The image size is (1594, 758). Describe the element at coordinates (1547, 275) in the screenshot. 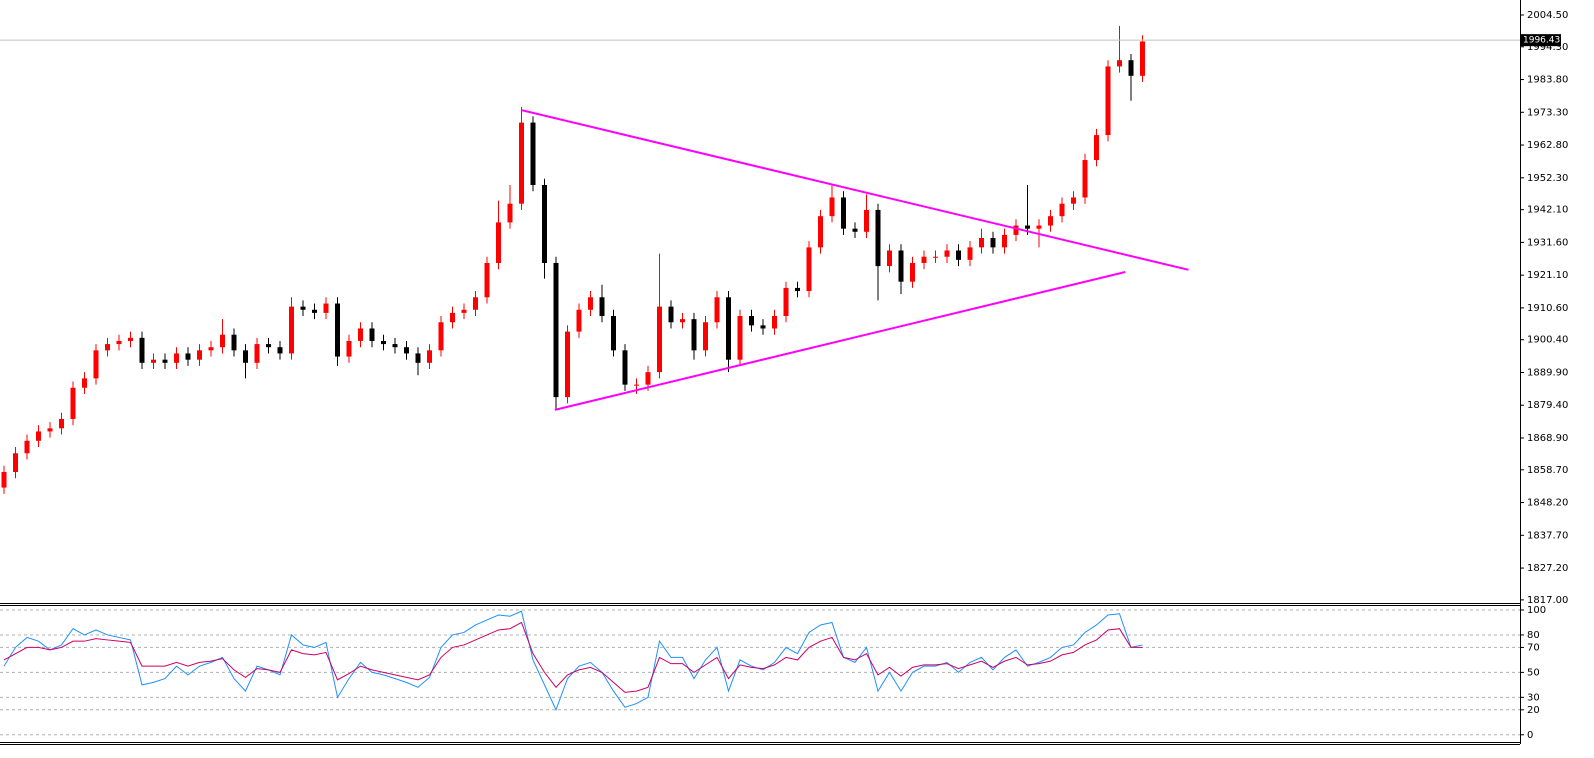

I see `y-tick-label: 1921.10` at that location.